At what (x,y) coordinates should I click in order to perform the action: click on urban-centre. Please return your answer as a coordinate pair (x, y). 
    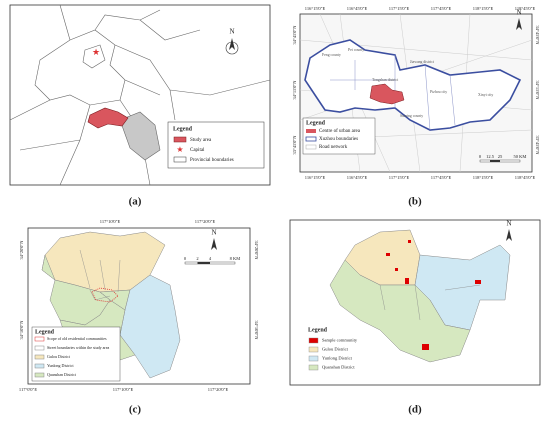
    Looking at the image, I should click on (387, 94).